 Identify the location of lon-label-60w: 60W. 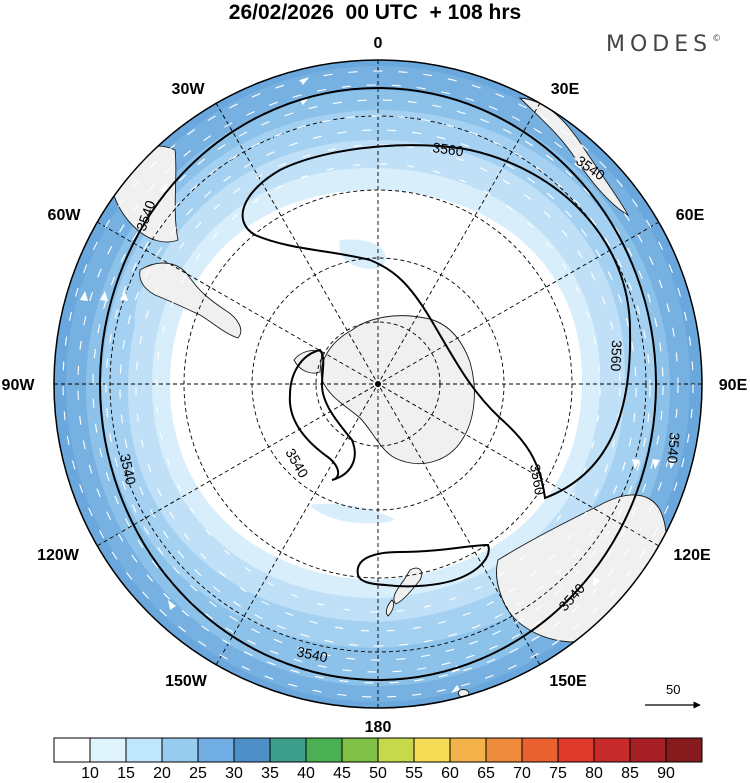
(65, 215).